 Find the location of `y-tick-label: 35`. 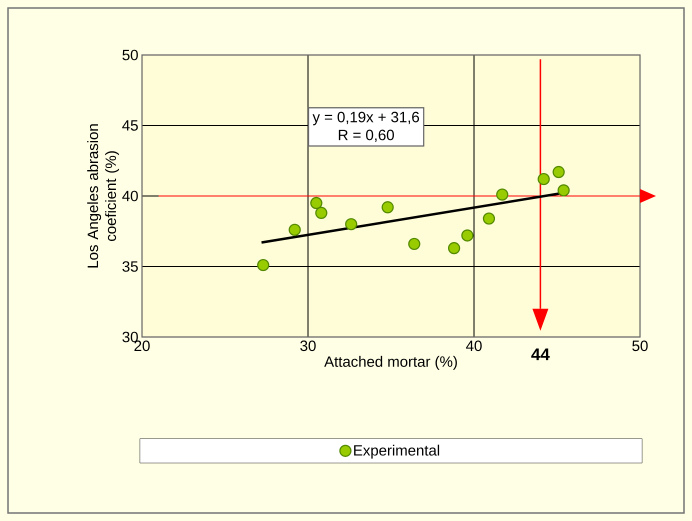

y-tick-label: 35 is located at coordinates (130, 266).